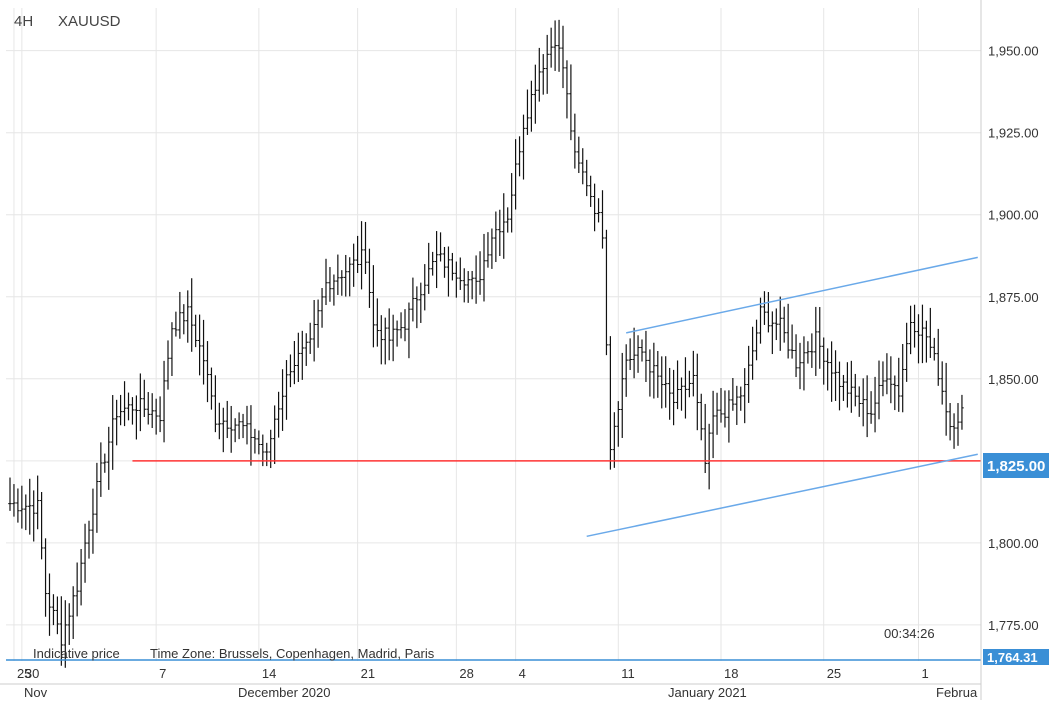  What do you see at coordinates (1013, 133) in the screenshot?
I see `y-tick-label: 1,925.00` at bounding box center [1013, 133].